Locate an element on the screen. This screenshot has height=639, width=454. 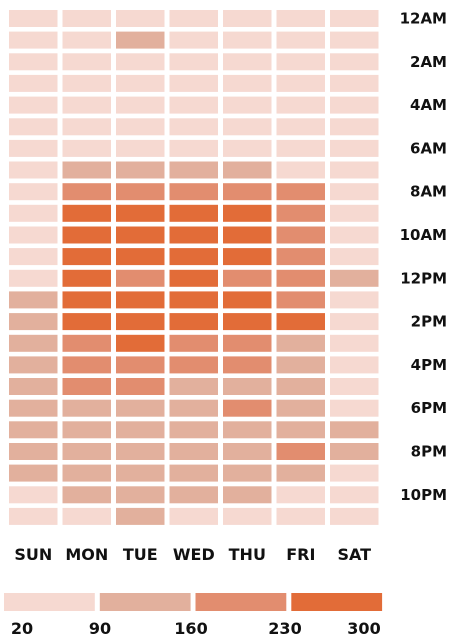
legend-label: 160 is located at coordinates (190, 628).